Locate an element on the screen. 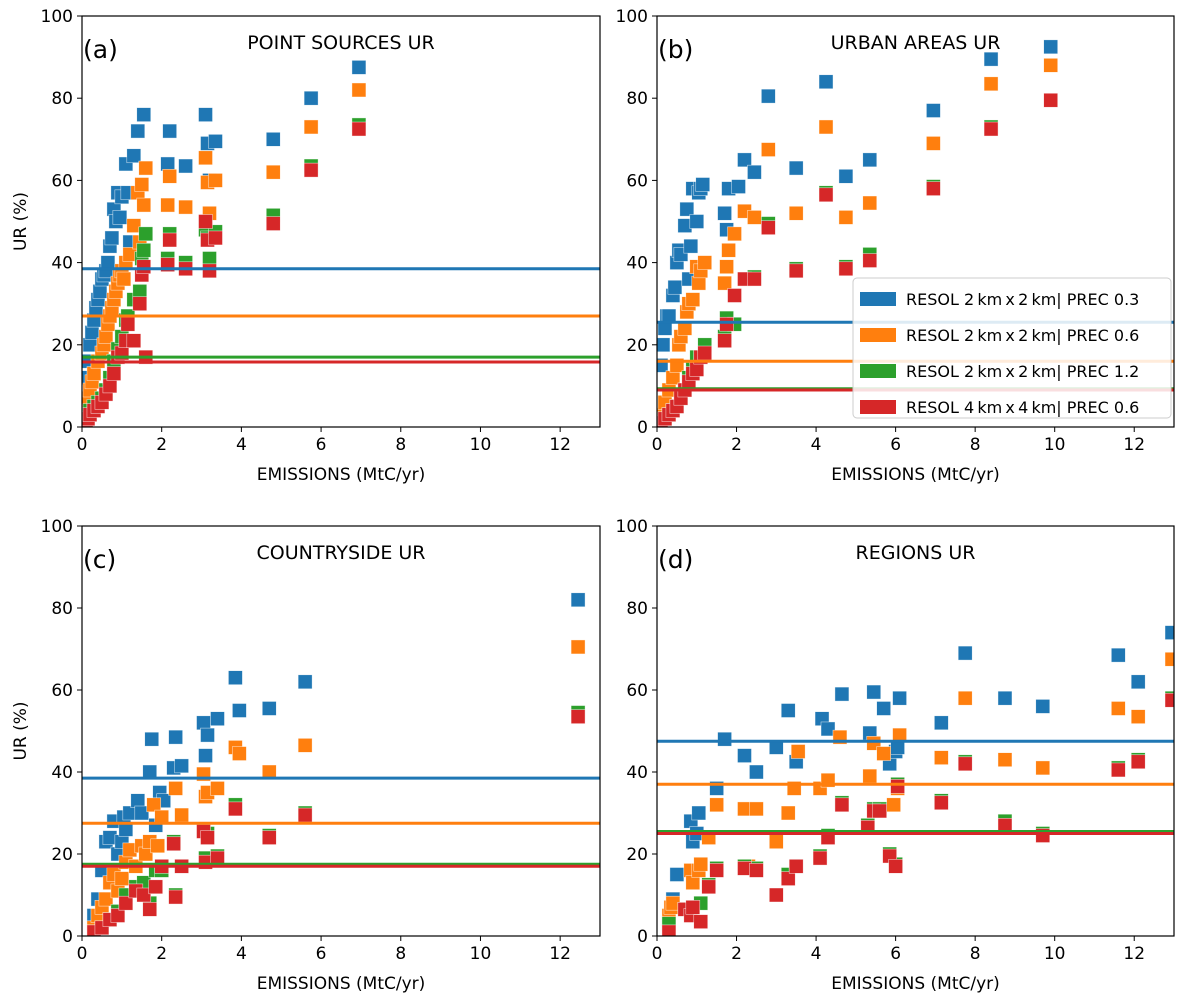  legend-entry-label: RESOL 2 km x 2 km| PREC 1.2 is located at coordinates (1022, 371).